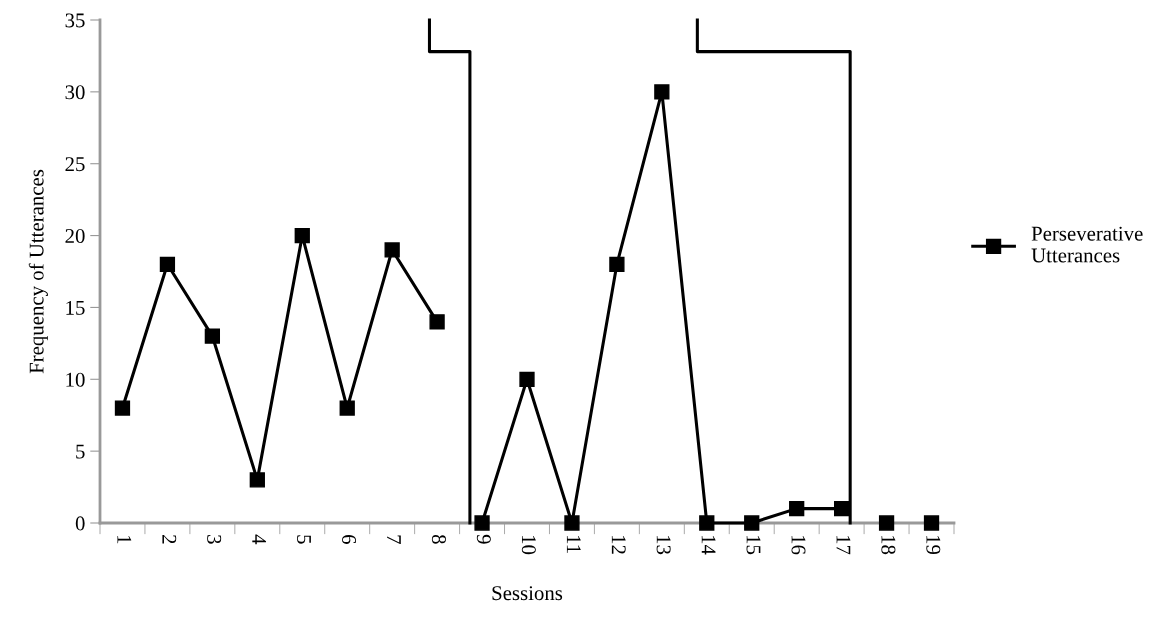 This screenshot has height=627, width=1149. What do you see at coordinates (1087, 244) in the screenshot?
I see `legend-label: Perseverative Utterances` at bounding box center [1087, 244].